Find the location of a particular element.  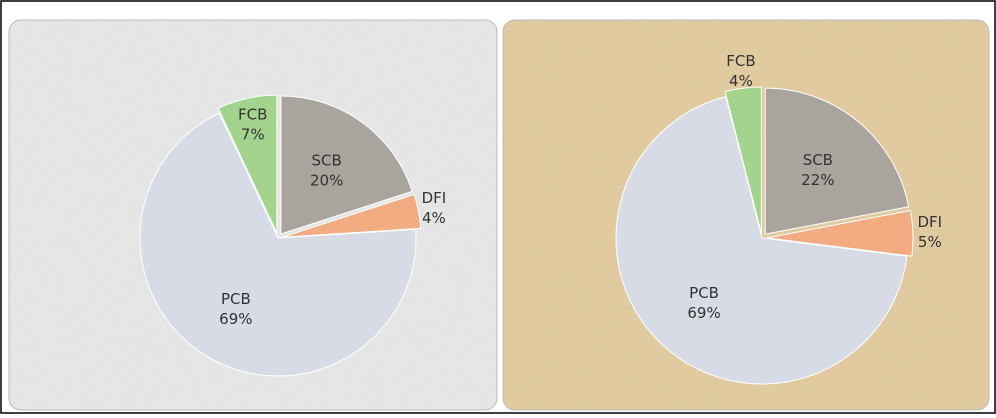

slice-value-label: 20% is located at coordinates (326, 181).